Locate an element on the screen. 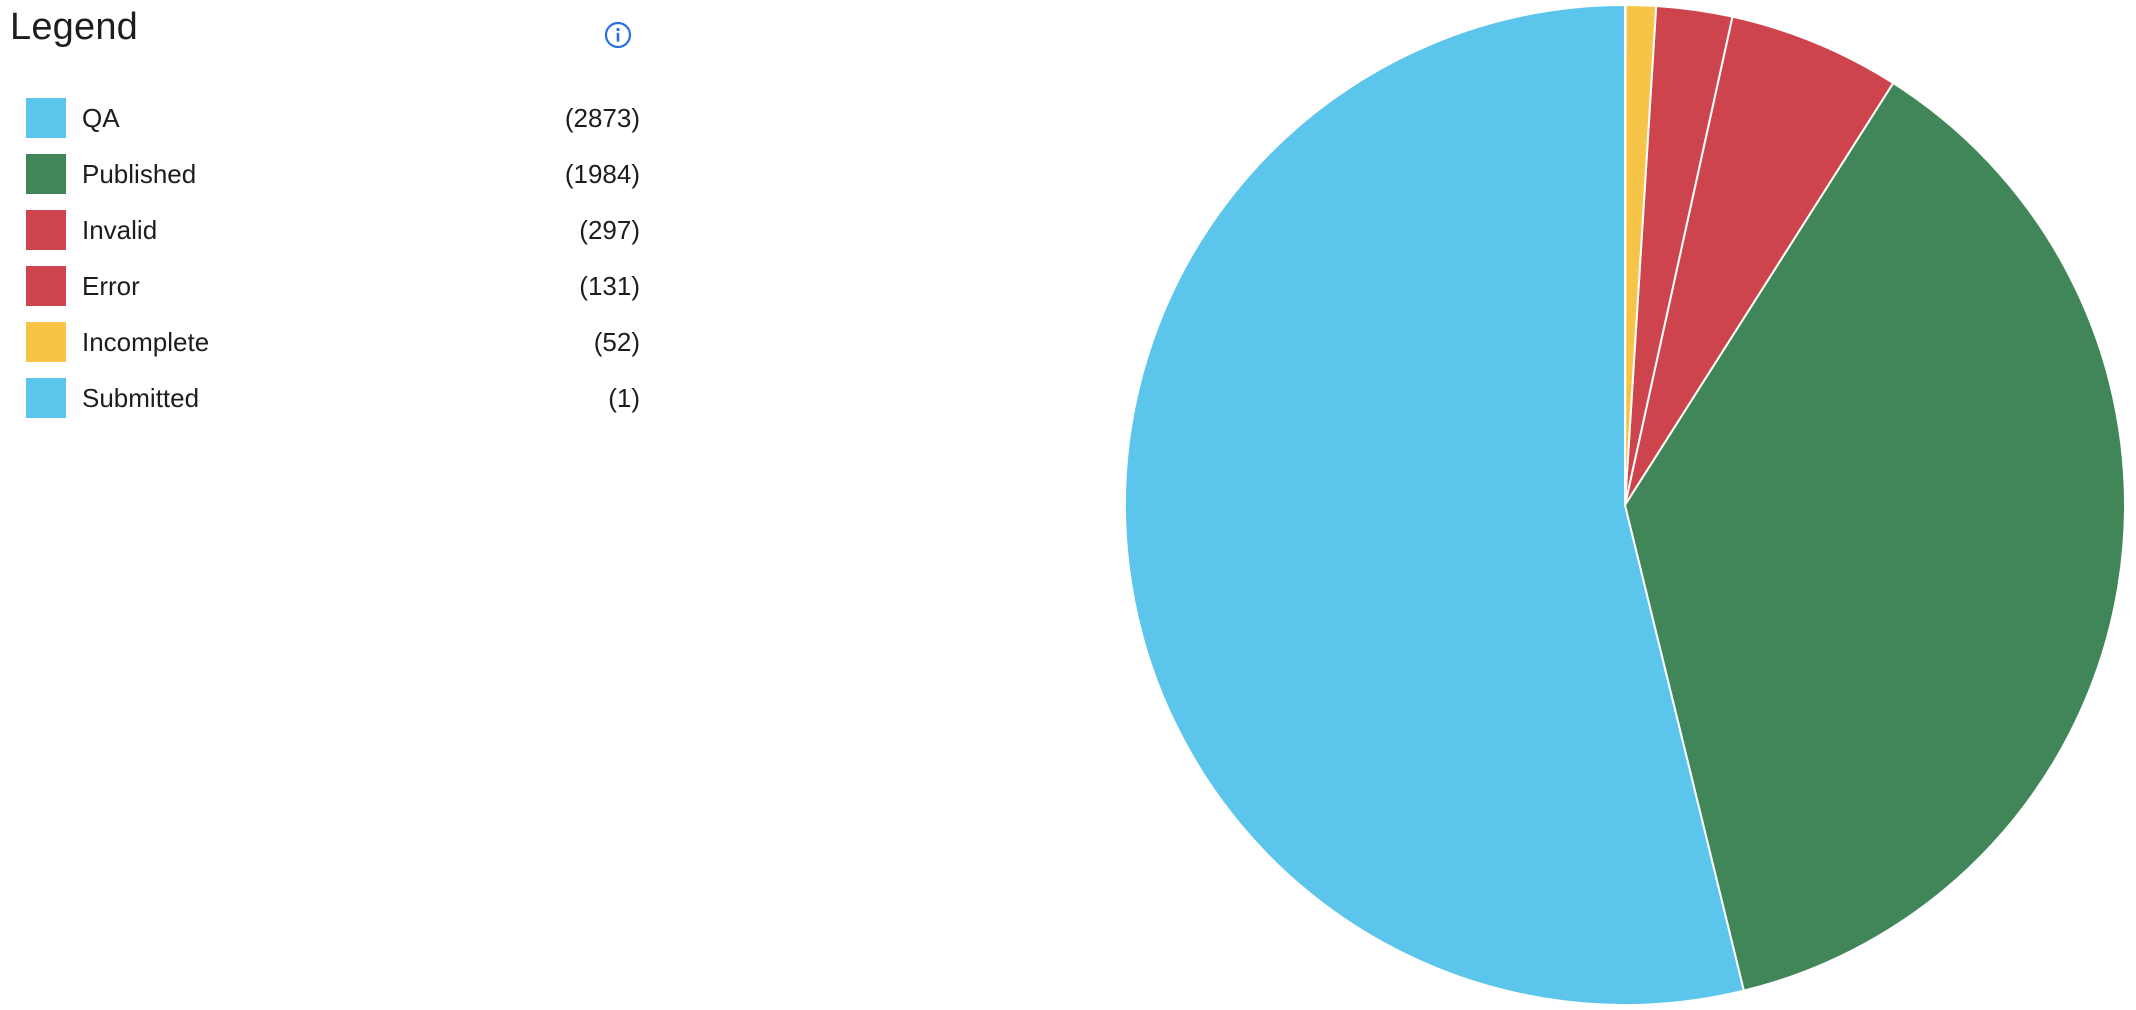 This screenshot has width=2136, height=1010. legend-item-qa: QA (2873) is located at coordinates (333, 118).